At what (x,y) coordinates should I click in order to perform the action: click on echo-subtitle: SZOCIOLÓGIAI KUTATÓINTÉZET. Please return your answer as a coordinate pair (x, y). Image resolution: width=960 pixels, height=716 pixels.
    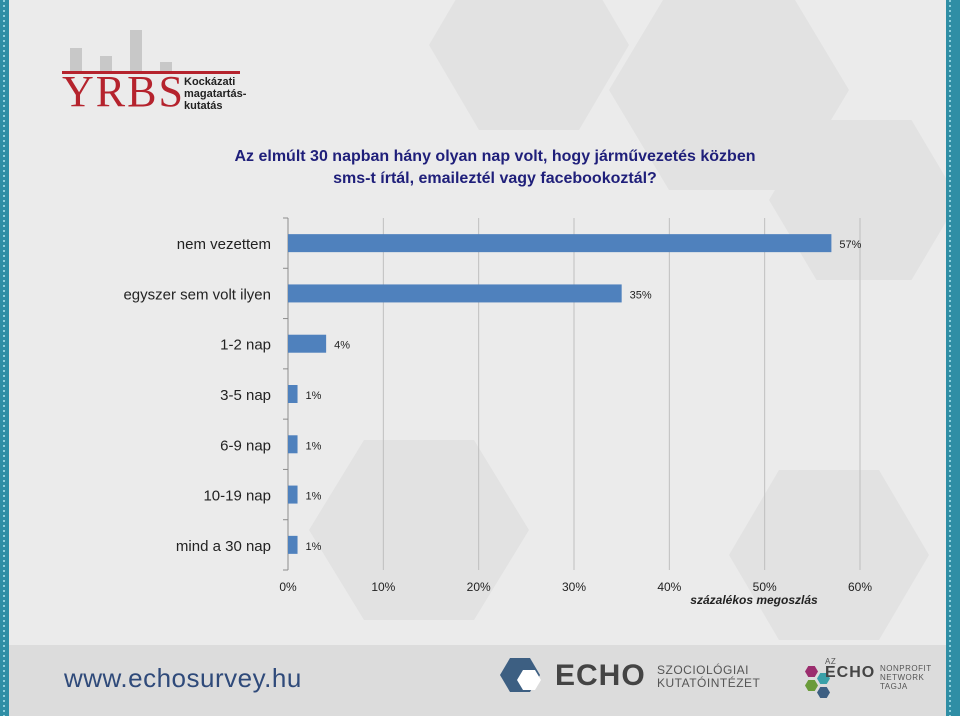
    Looking at the image, I should click on (708, 677).